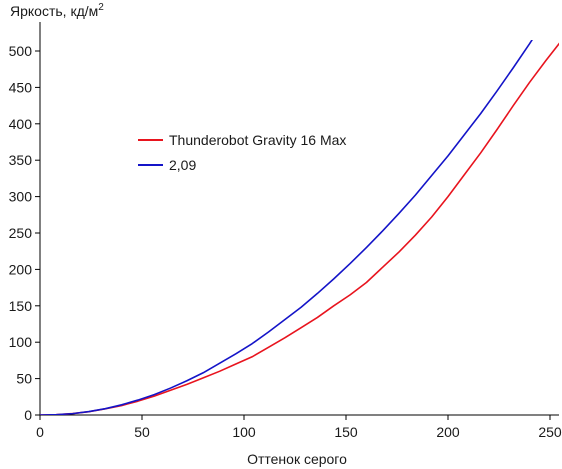  Describe the element at coordinates (244, 432) in the screenshot. I see `x-tick-label: 100` at that location.